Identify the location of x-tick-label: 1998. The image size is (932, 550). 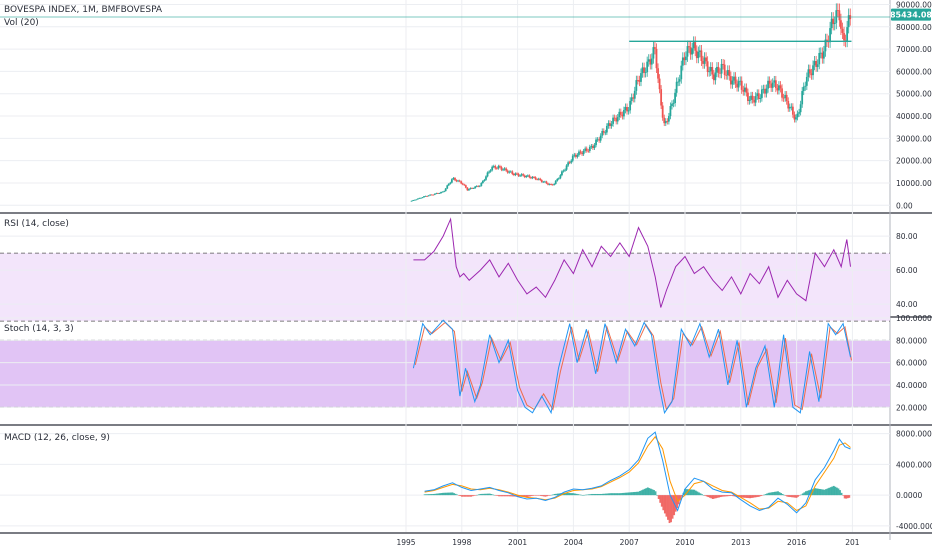
(461, 542).